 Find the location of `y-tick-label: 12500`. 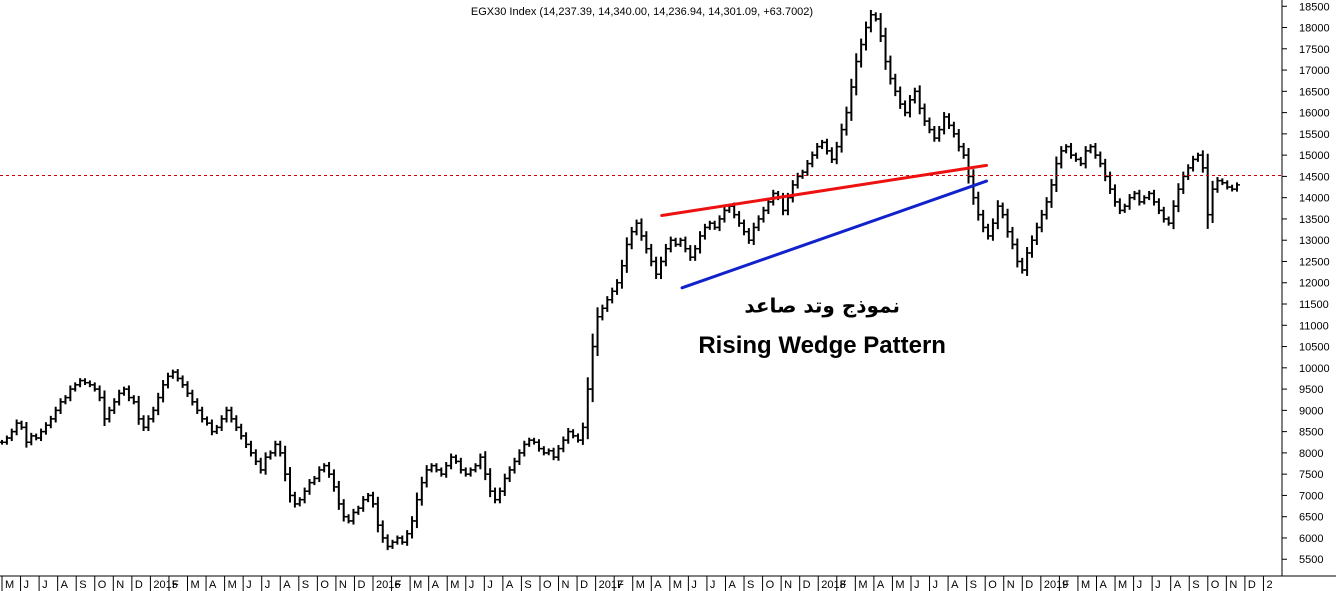

y-tick-label: 12500 is located at coordinates (1314, 262).